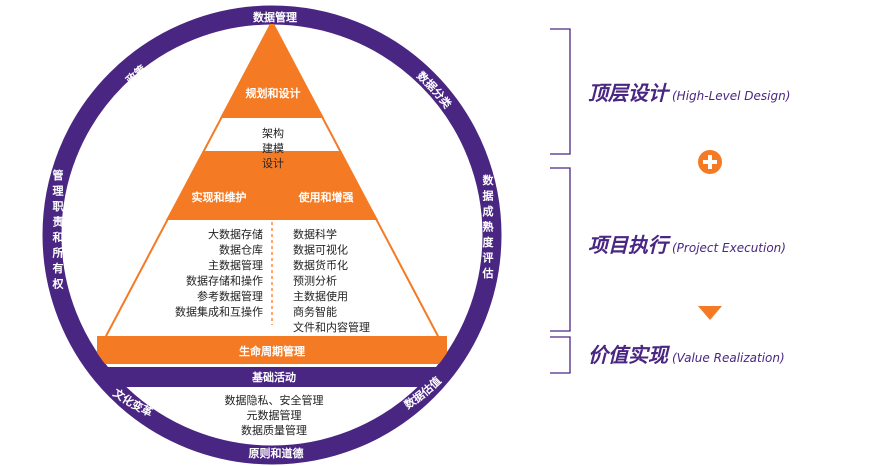 The width and height of the screenshot is (875, 466). Describe the element at coordinates (219, 312) in the screenshot. I see `list-item: 数据集成和互操作` at that location.